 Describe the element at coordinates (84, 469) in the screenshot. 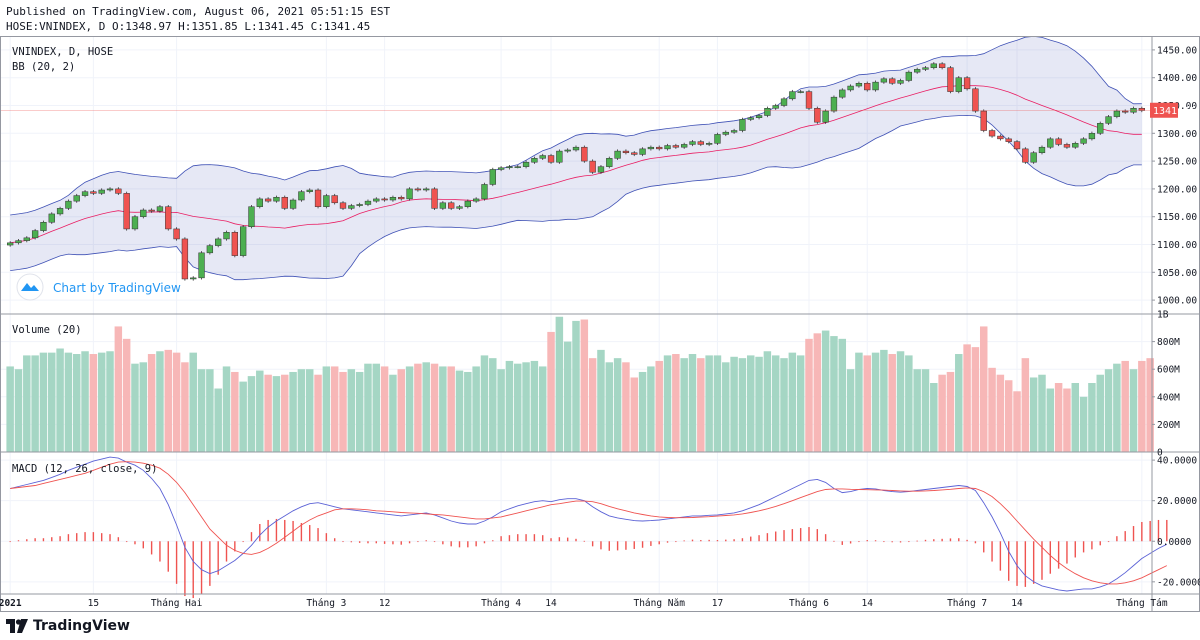

I see `macd-pane-title: MACD (12, 26, close, 9)` at that location.